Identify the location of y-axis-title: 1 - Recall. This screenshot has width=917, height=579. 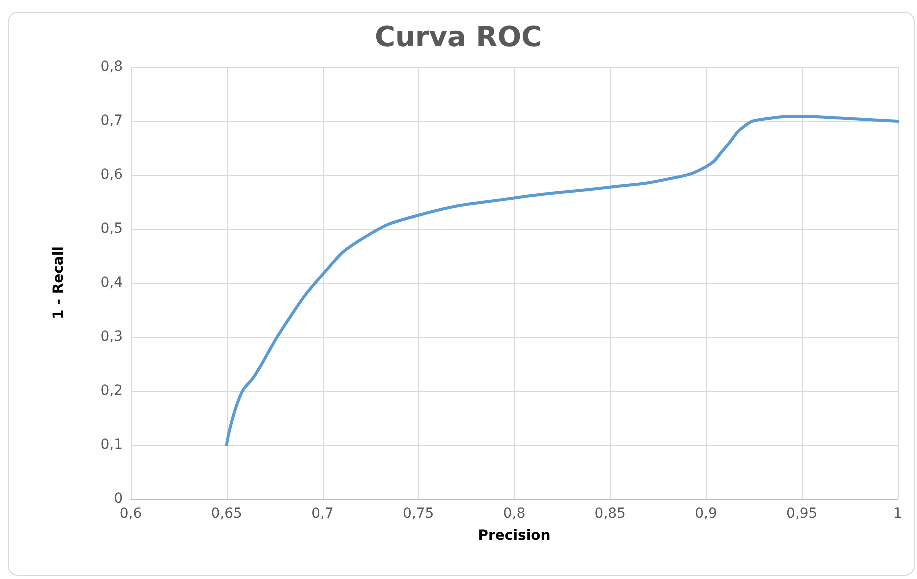
(59, 283).